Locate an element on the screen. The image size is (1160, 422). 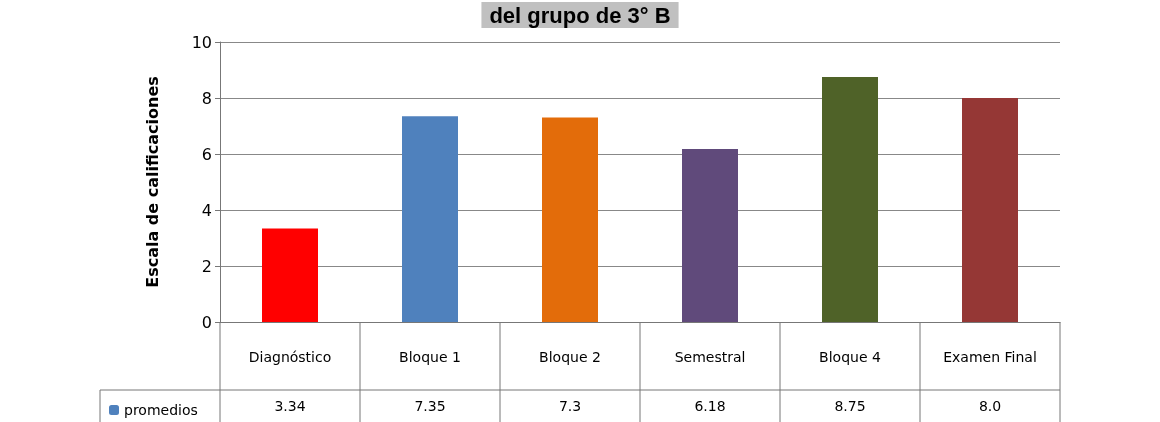
x-tick-label: Semestral is located at coordinates (710, 357).